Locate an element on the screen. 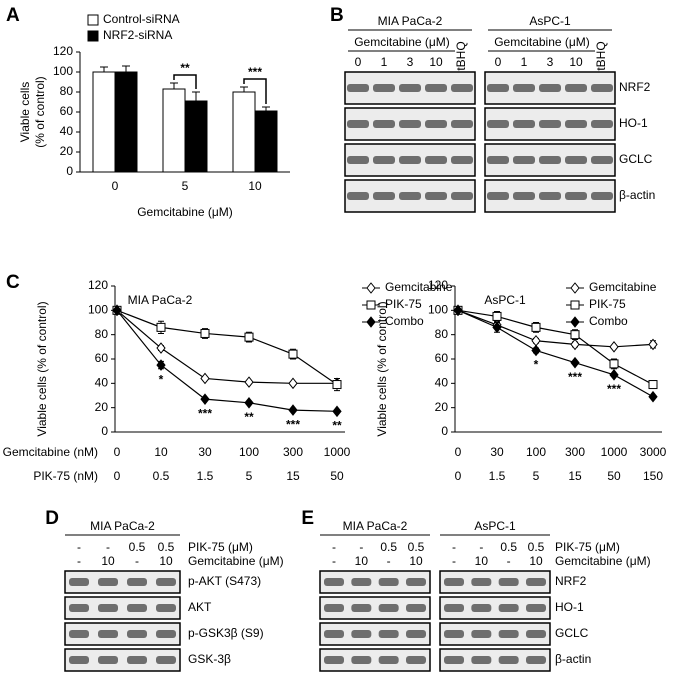 This screenshot has width=677, height=674. x-tick-label: 15 is located at coordinates (293, 476).